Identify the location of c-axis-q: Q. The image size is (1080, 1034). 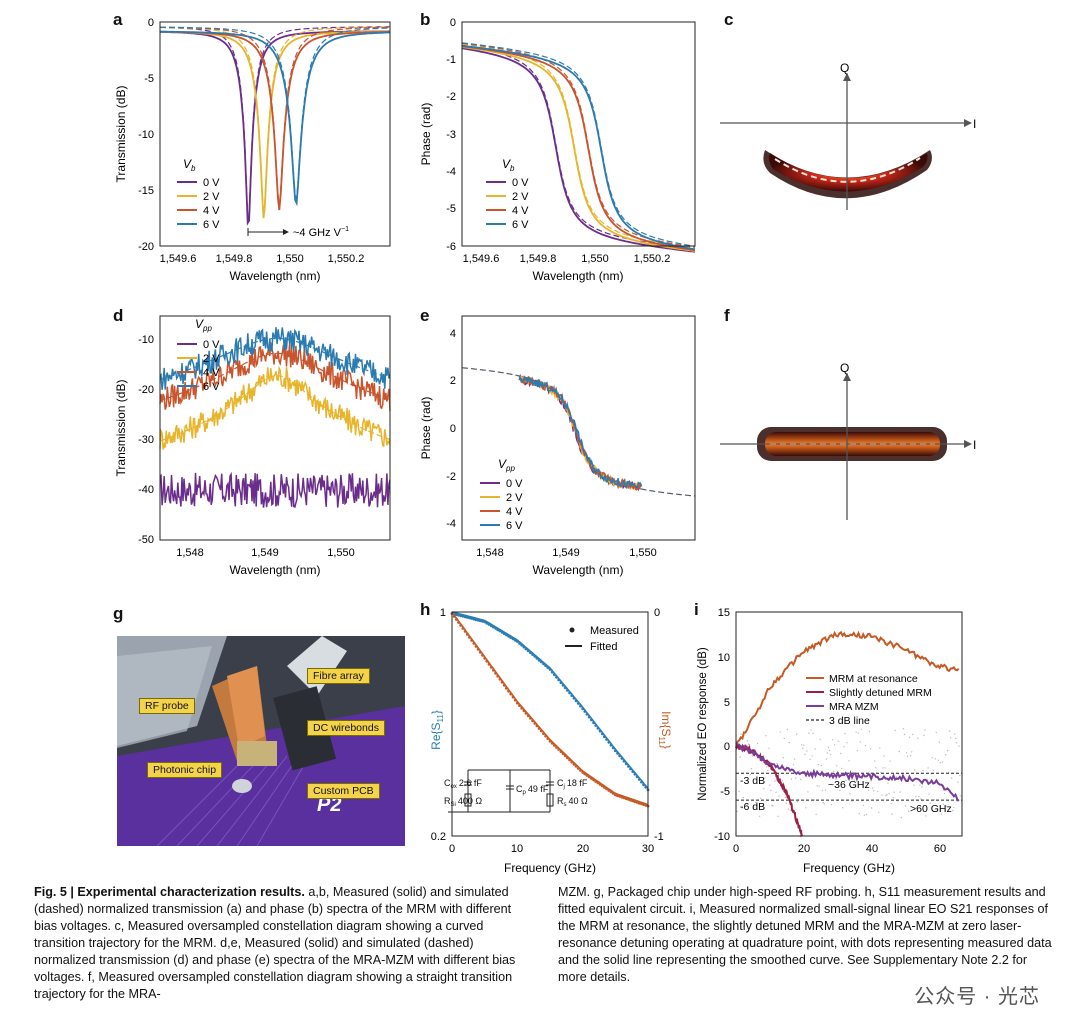
(844, 68).